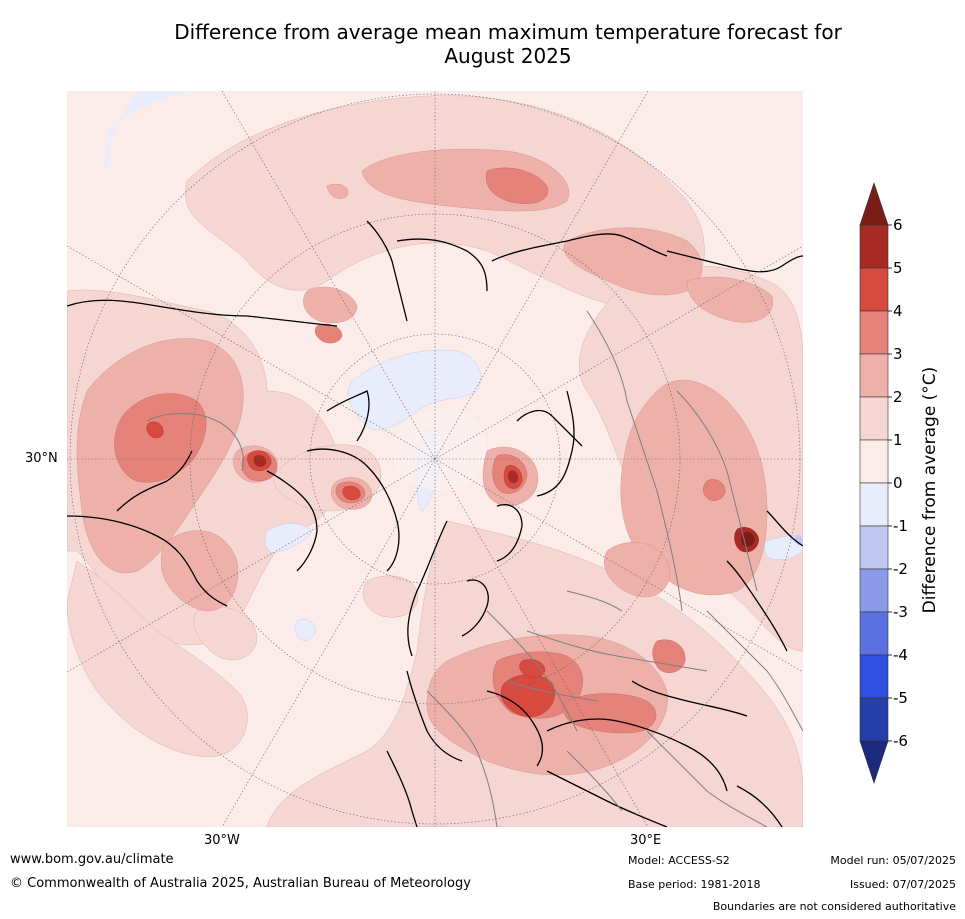  I want to click on footer-base-period: Base period: 1981-2018, so click(694, 884).